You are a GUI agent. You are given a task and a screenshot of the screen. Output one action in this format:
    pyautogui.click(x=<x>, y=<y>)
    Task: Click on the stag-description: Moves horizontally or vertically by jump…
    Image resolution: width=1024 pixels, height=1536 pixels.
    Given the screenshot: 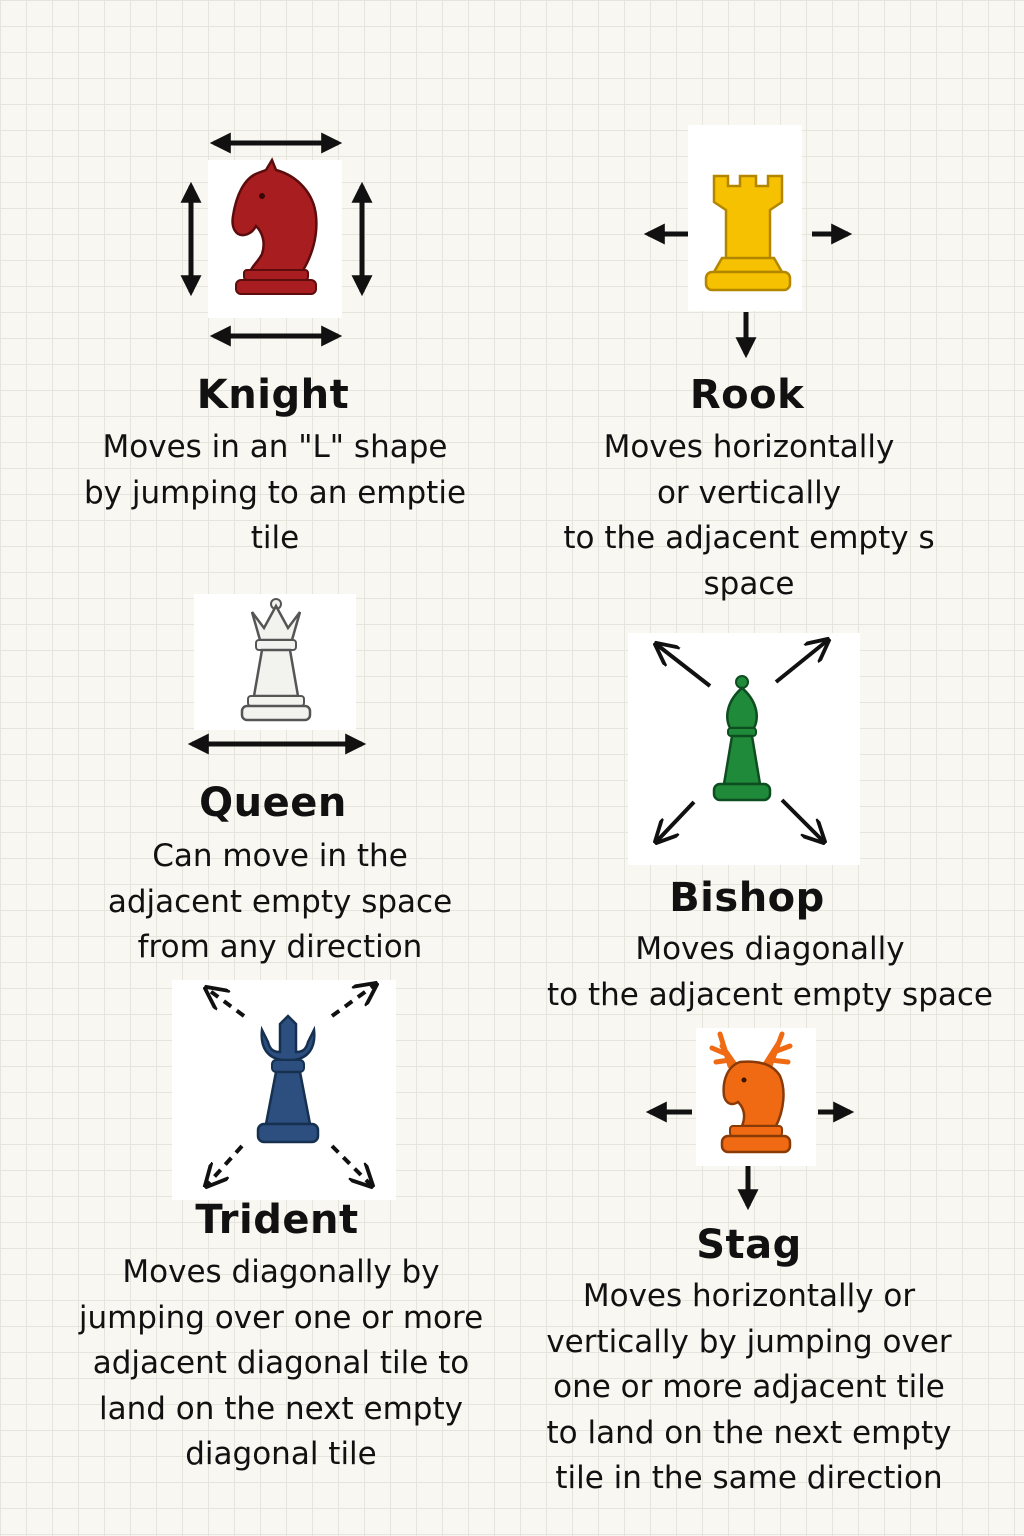 What is the action you would take?
    pyautogui.click(x=749, y=1388)
    